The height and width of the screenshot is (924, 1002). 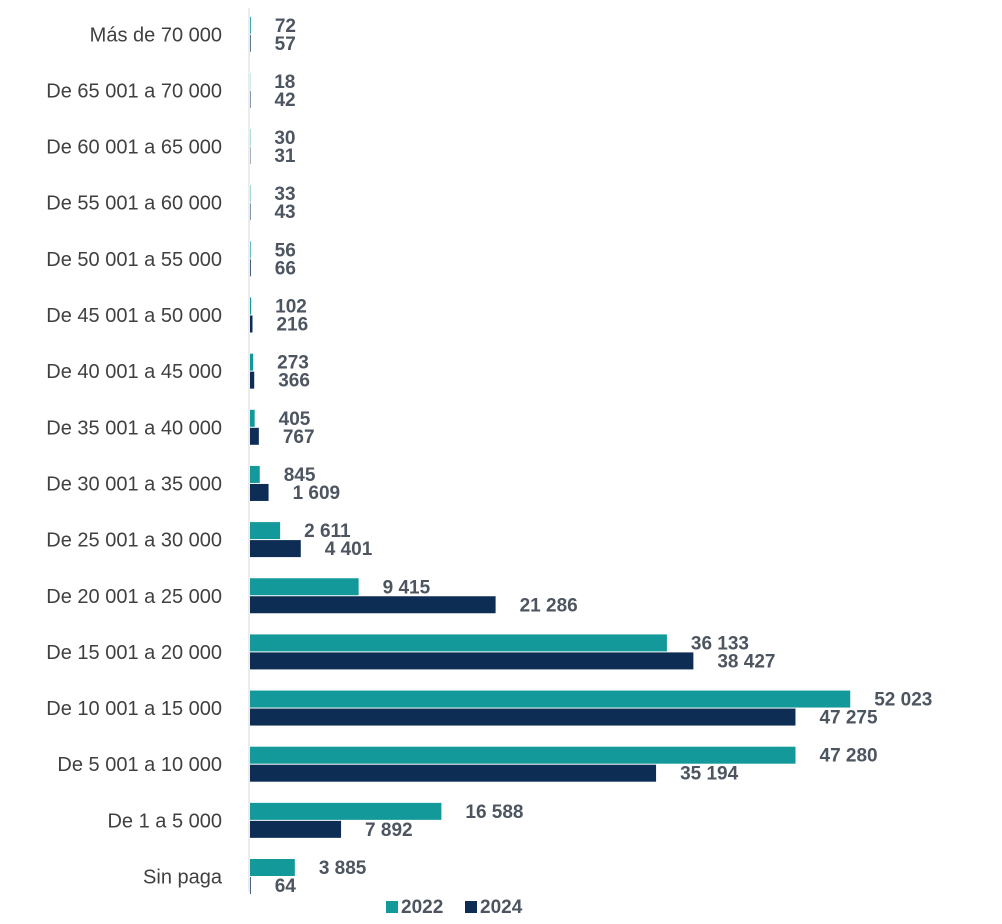 What do you see at coordinates (501, 907) in the screenshot?
I see `legend-label-2024: 2024` at bounding box center [501, 907].